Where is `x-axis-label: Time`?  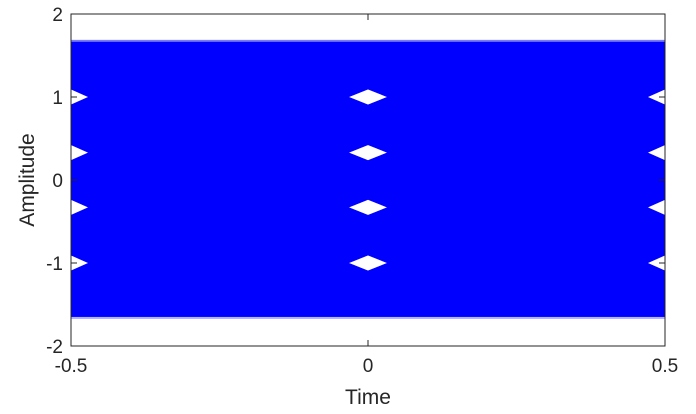 x-axis-label: Time is located at coordinates (368, 397).